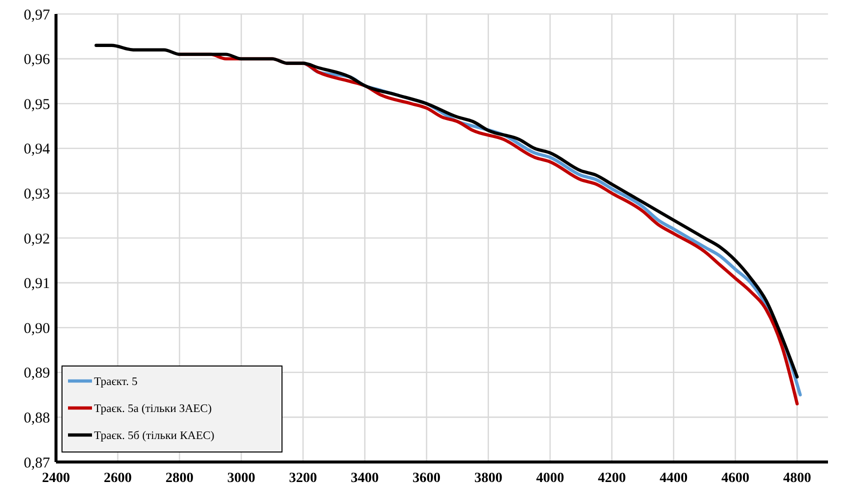 This screenshot has width=848, height=493. I want to click on x-tick-label: 4800, so click(797, 478).